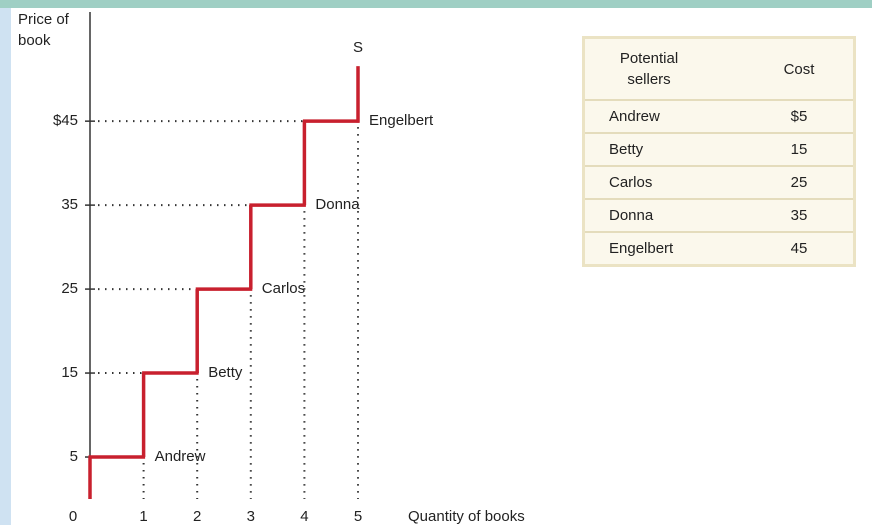  I want to click on y-tick-label: 25, so click(69, 288).